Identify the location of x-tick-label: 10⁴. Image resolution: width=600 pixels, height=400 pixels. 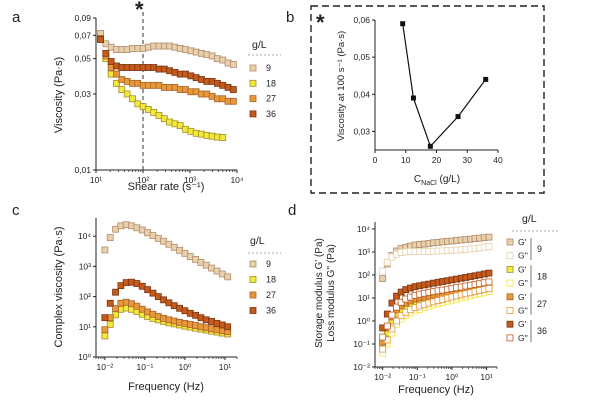
(236, 180).